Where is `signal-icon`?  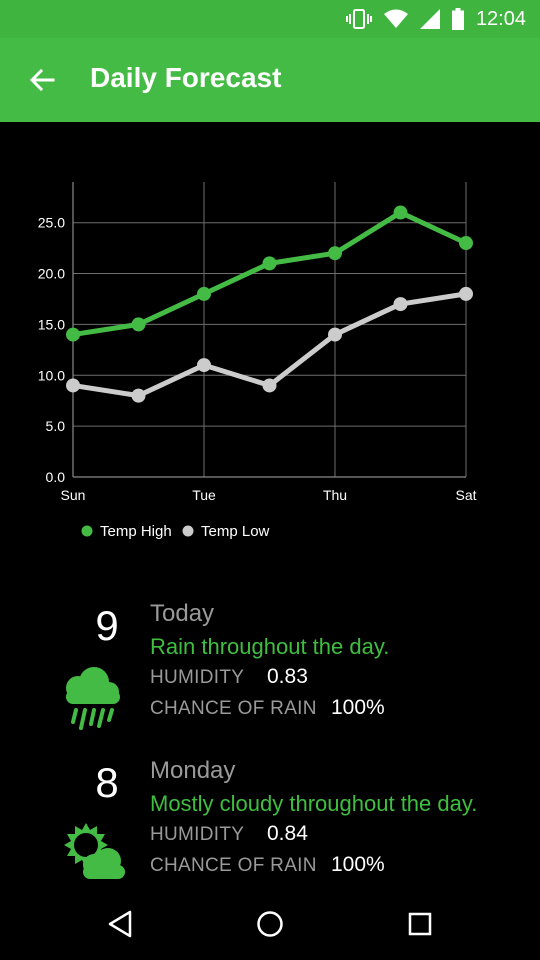 signal-icon is located at coordinates (429, 19).